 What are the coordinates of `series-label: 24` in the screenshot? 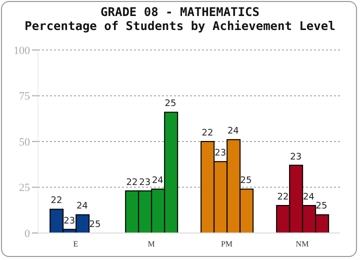 It's located at (82, 207).